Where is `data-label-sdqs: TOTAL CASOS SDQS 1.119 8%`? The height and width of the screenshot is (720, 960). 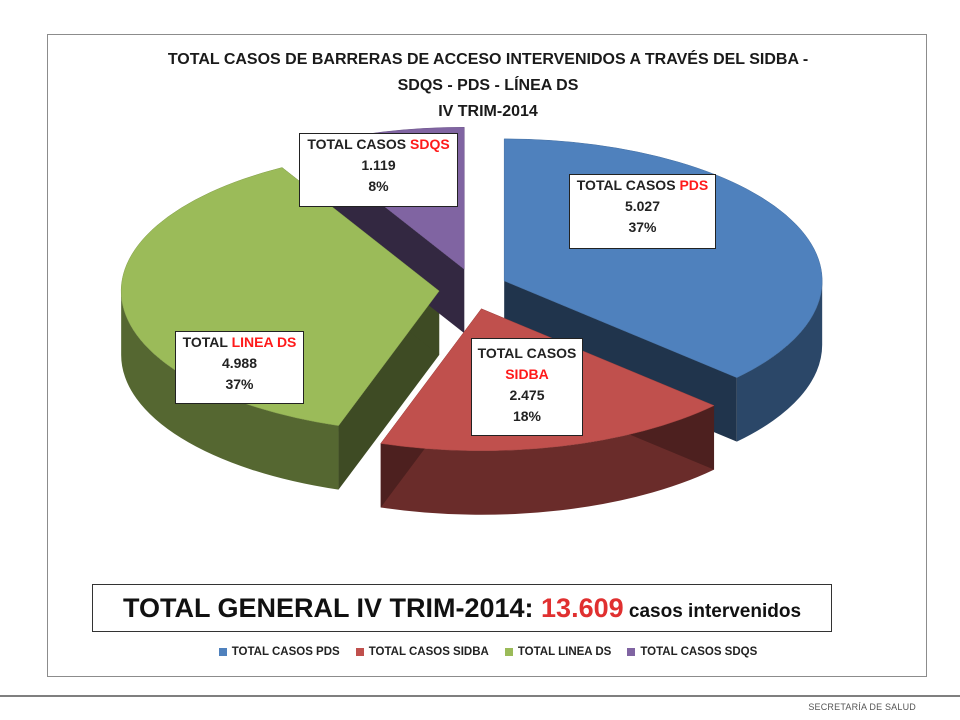 data-label-sdqs: TOTAL CASOS SDQS 1.119 8% is located at coordinates (378, 170).